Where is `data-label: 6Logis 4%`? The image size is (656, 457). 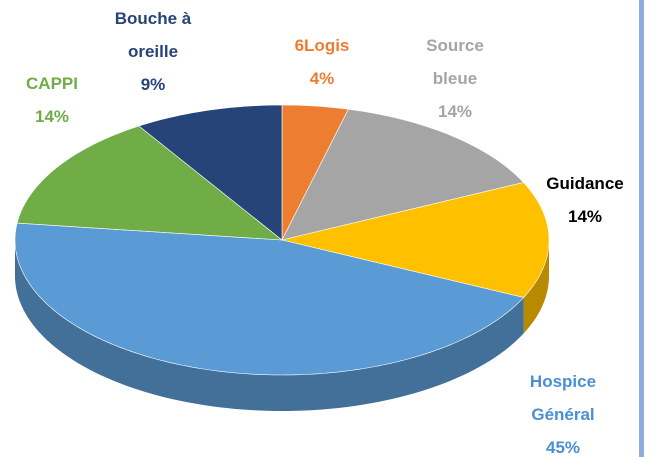
data-label: 6Logis 4% is located at coordinates (322, 62).